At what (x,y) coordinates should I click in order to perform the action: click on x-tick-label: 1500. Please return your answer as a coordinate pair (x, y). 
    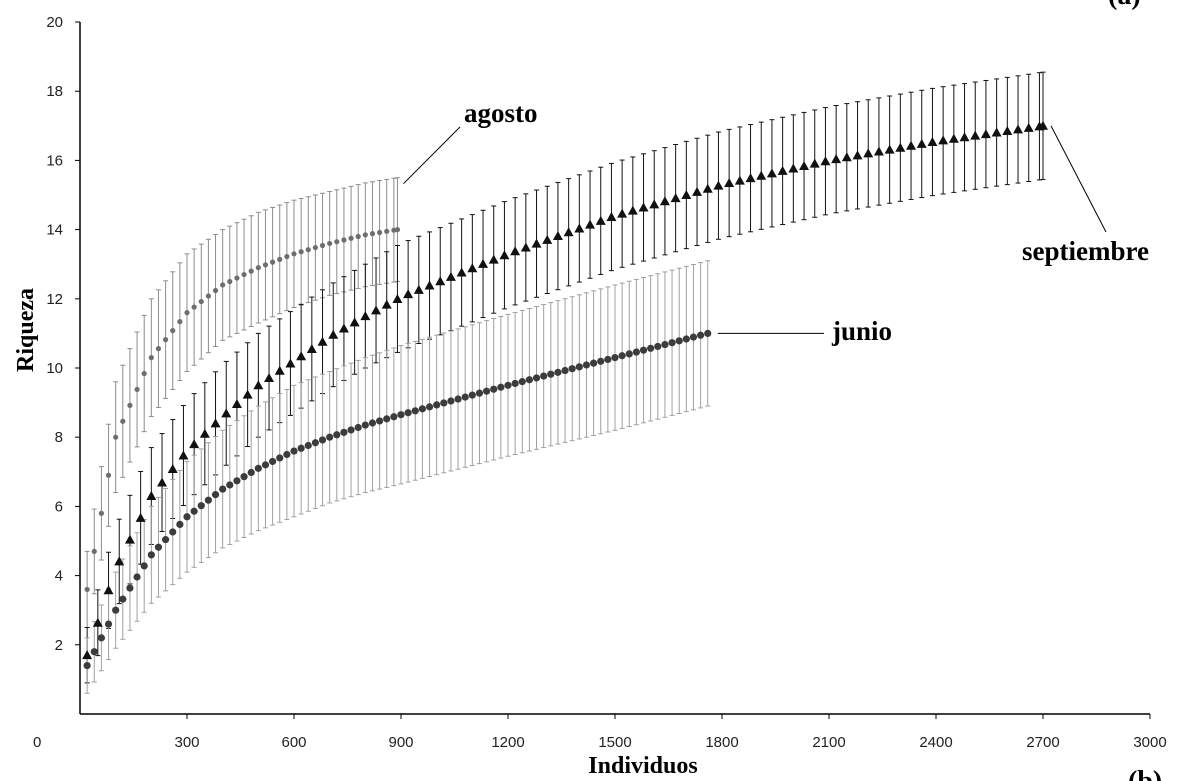
    Looking at the image, I should click on (614, 742).